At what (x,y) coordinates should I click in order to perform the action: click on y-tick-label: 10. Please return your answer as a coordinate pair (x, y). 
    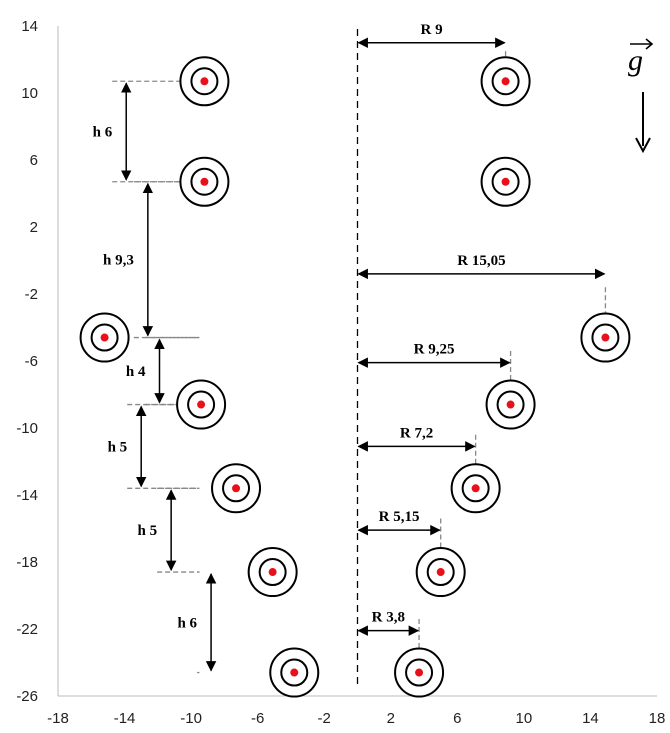
    Looking at the image, I should click on (29, 93).